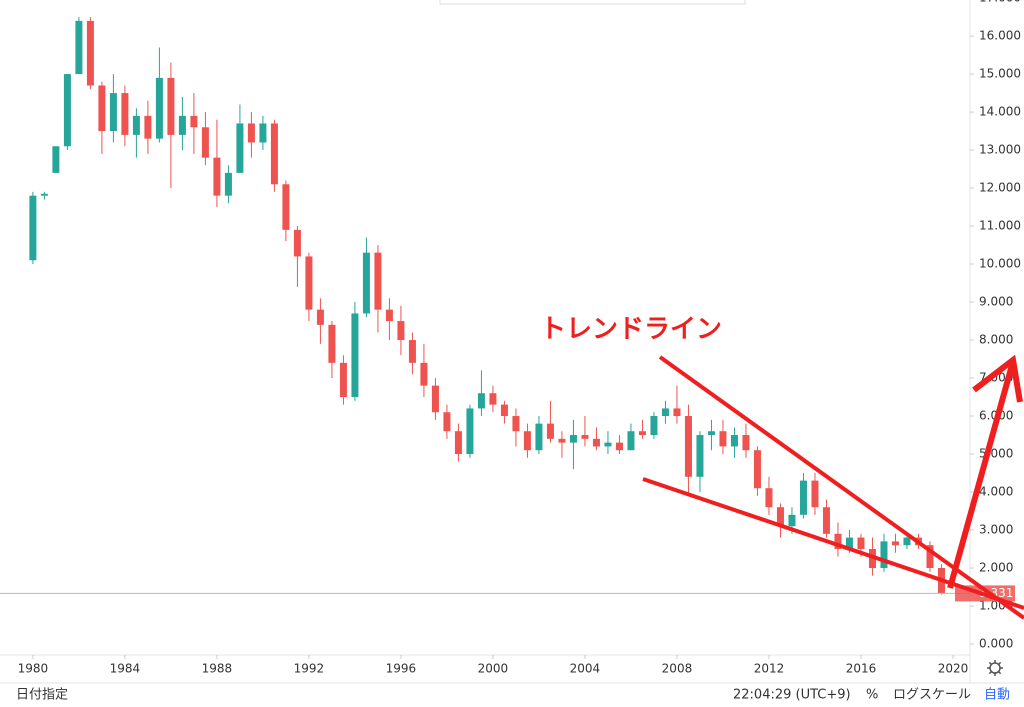  What do you see at coordinates (1000, 150) in the screenshot?
I see `y-tick-label: 13.000` at bounding box center [1000, 150].